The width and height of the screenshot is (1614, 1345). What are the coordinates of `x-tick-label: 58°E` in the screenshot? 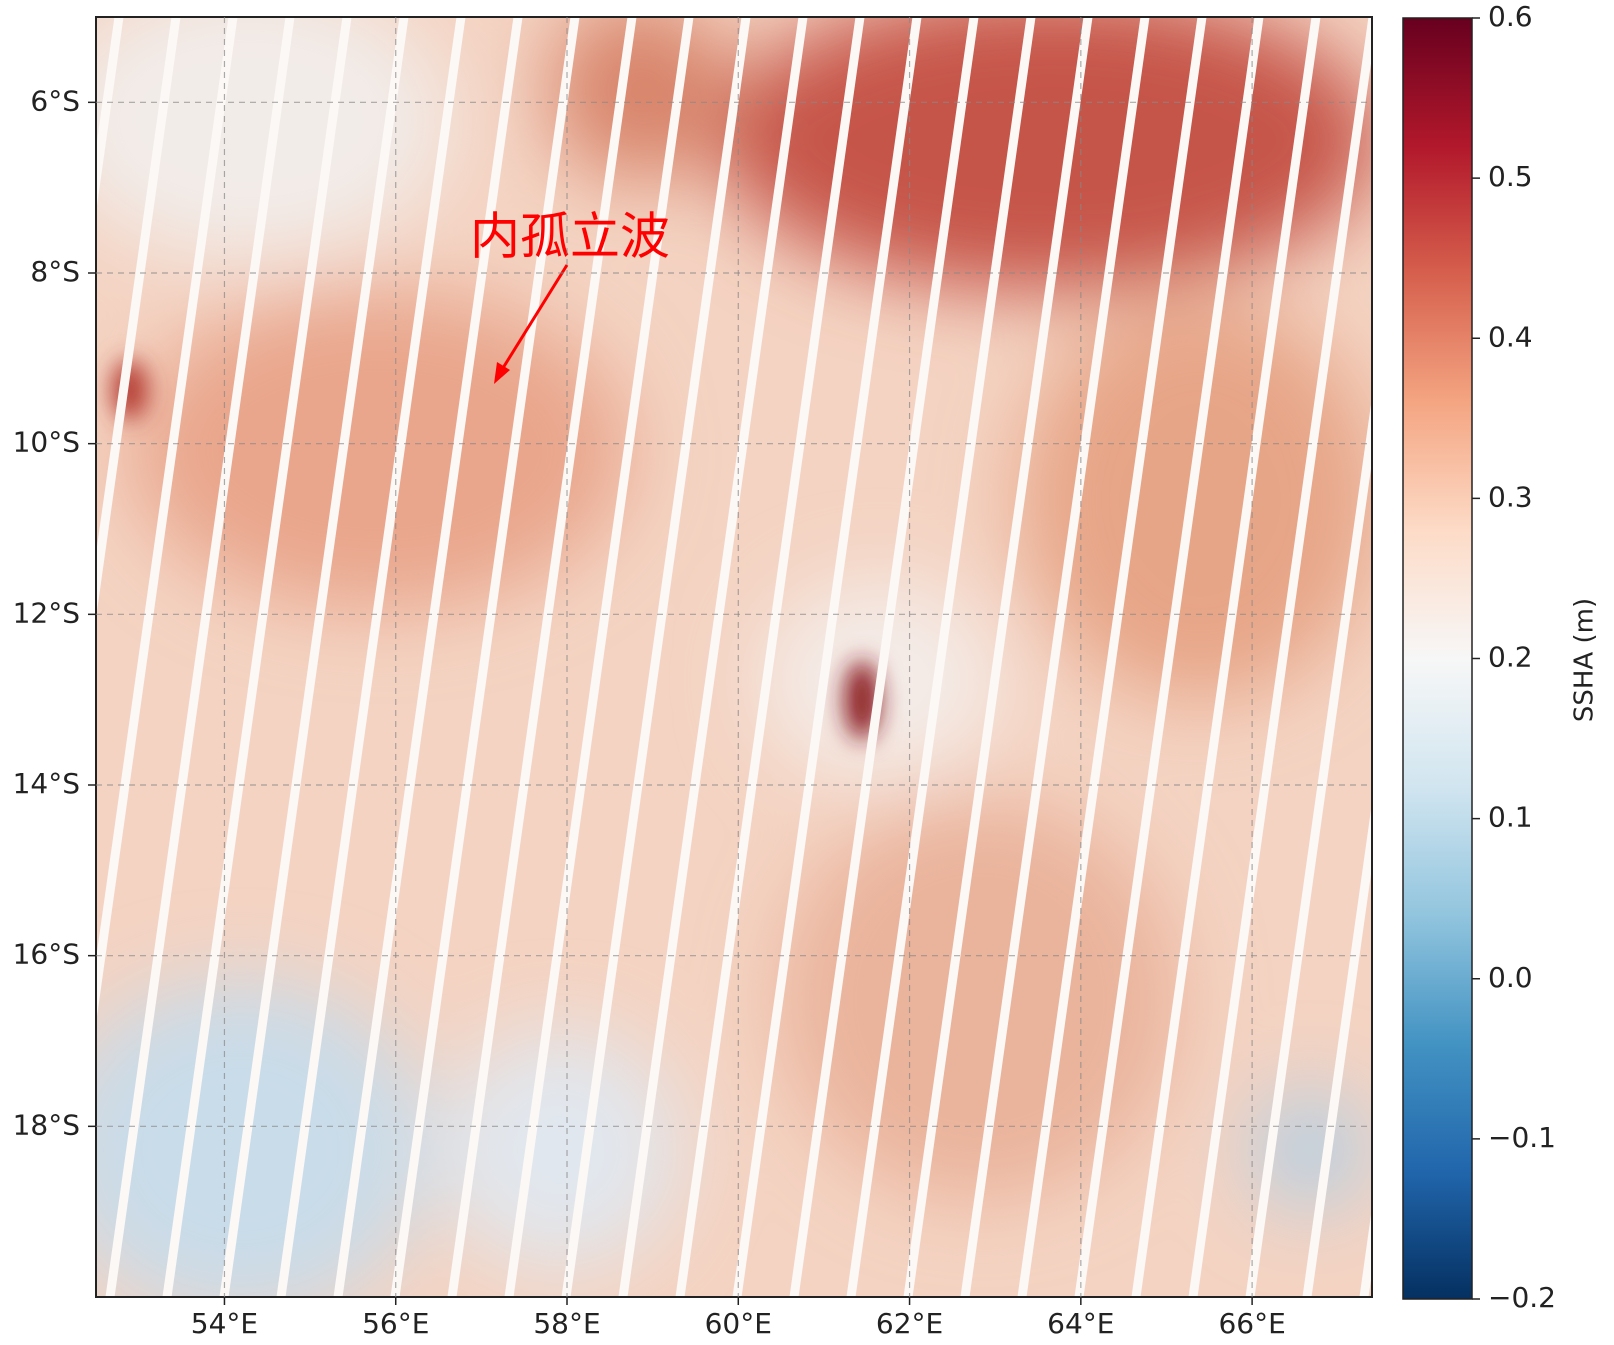 It's located at (566, 1323).